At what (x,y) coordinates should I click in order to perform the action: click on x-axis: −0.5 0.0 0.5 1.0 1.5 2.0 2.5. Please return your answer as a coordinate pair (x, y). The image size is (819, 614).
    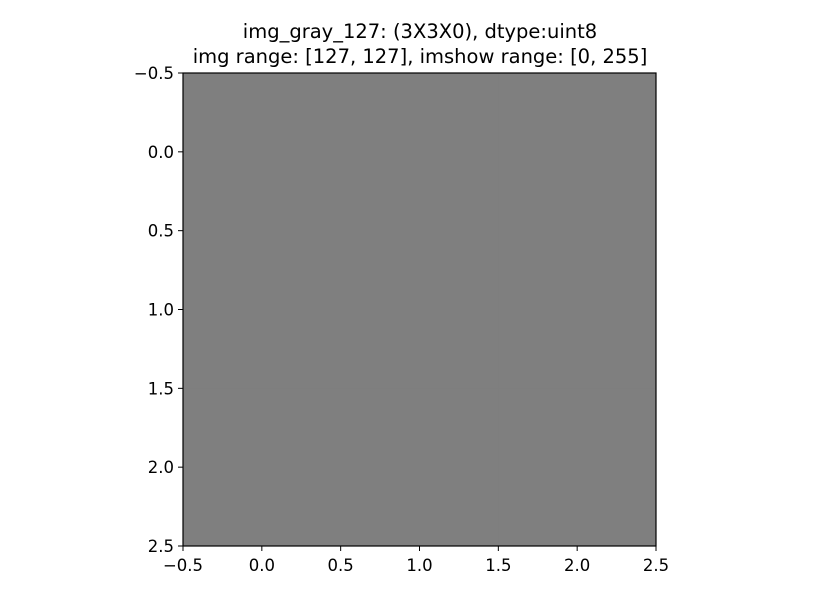
    Looking at the image, I should click on (416, 560).